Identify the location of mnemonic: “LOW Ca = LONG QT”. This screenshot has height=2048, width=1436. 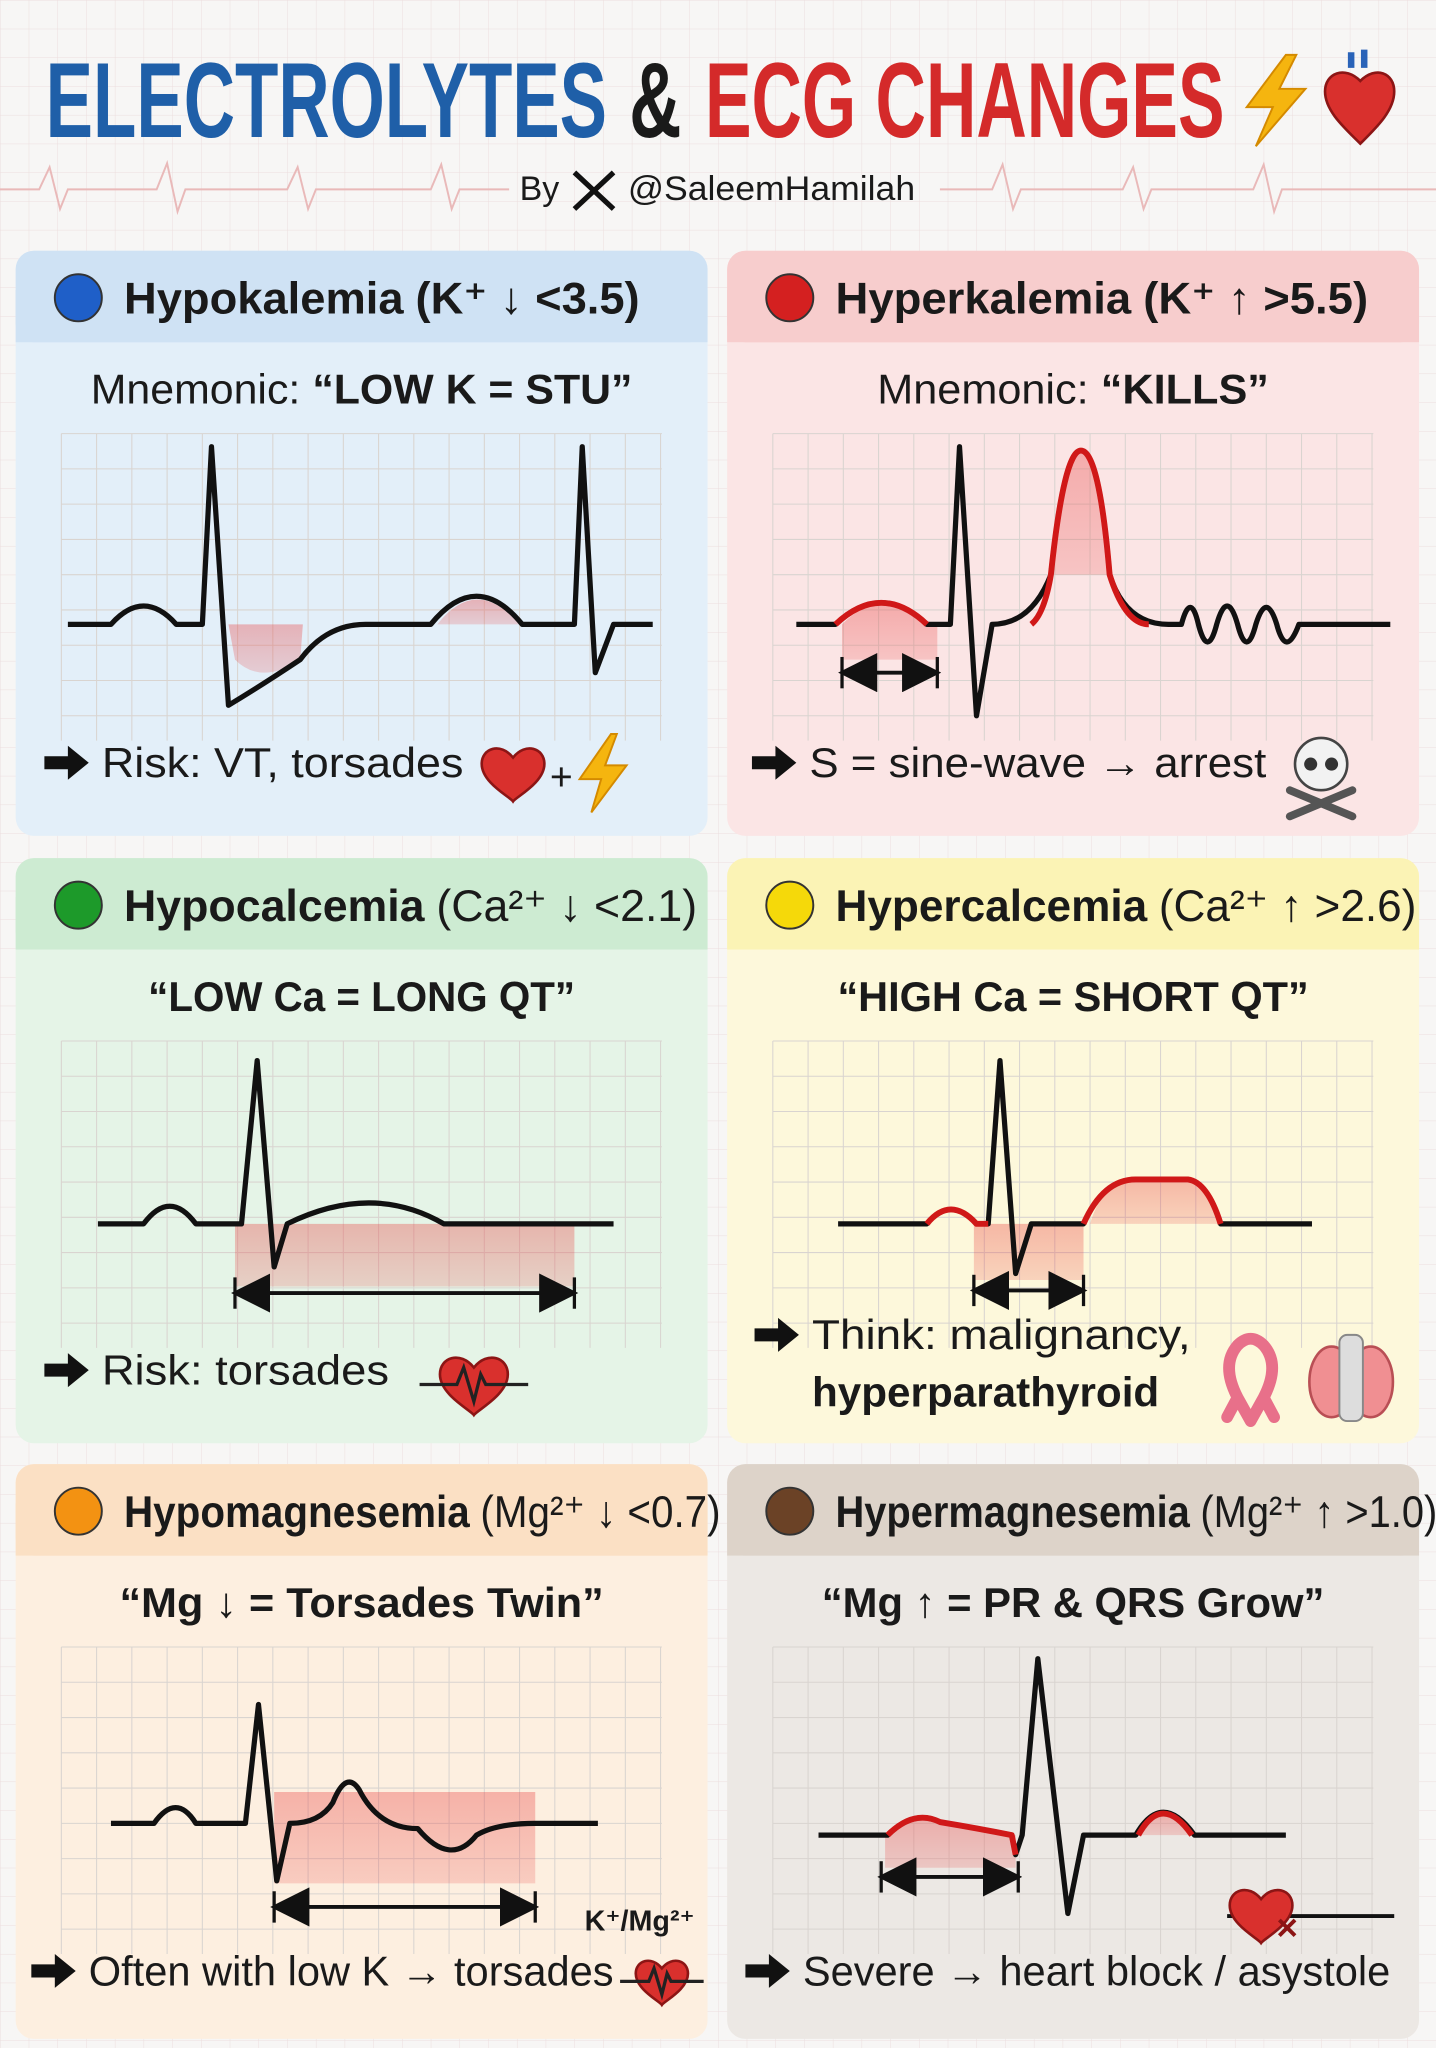
(361, 996).